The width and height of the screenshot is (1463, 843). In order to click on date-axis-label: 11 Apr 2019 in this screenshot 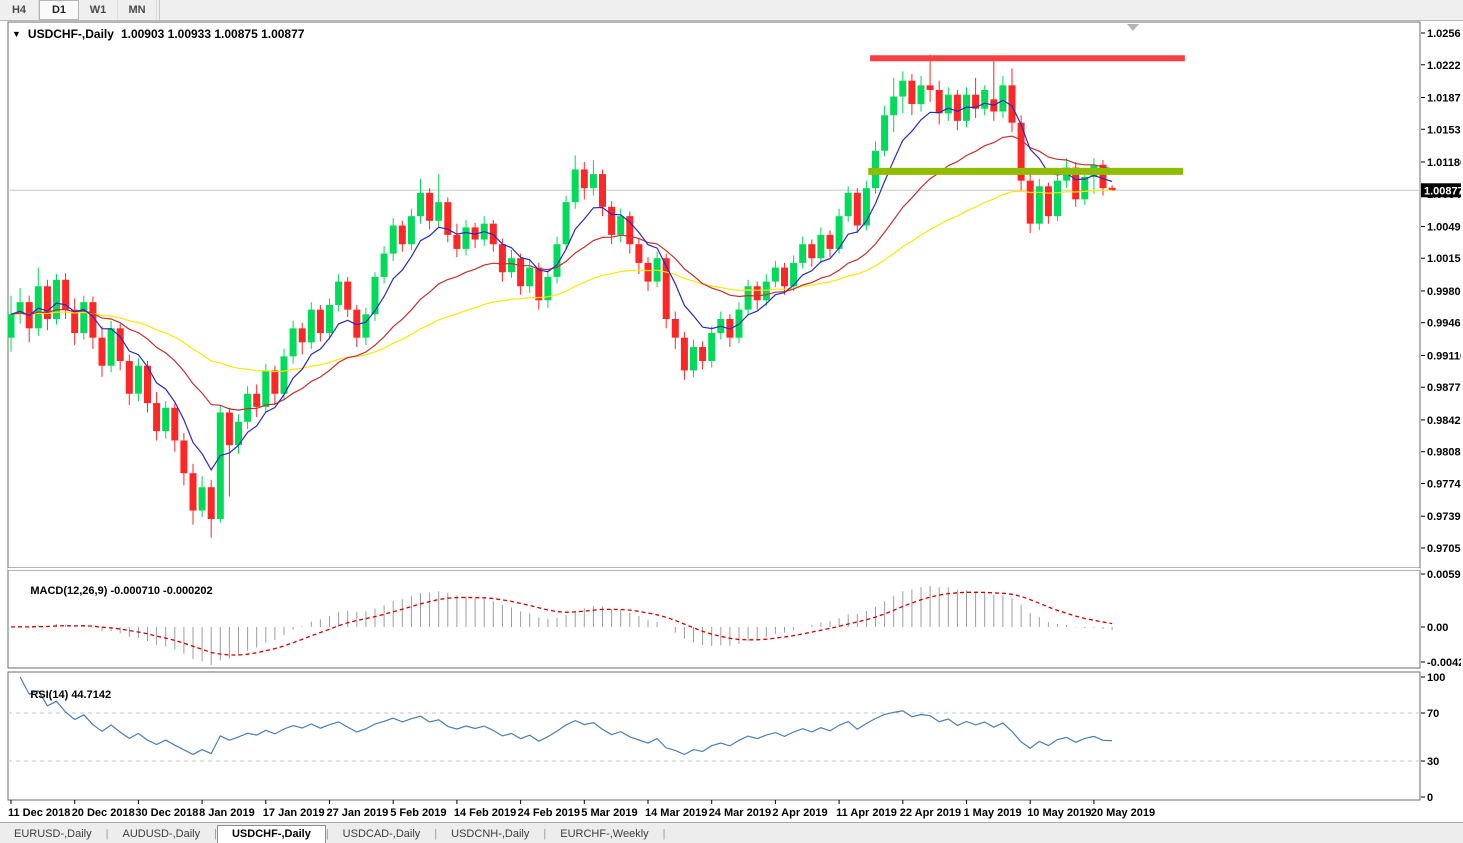, I will do `click(866, 813)`.